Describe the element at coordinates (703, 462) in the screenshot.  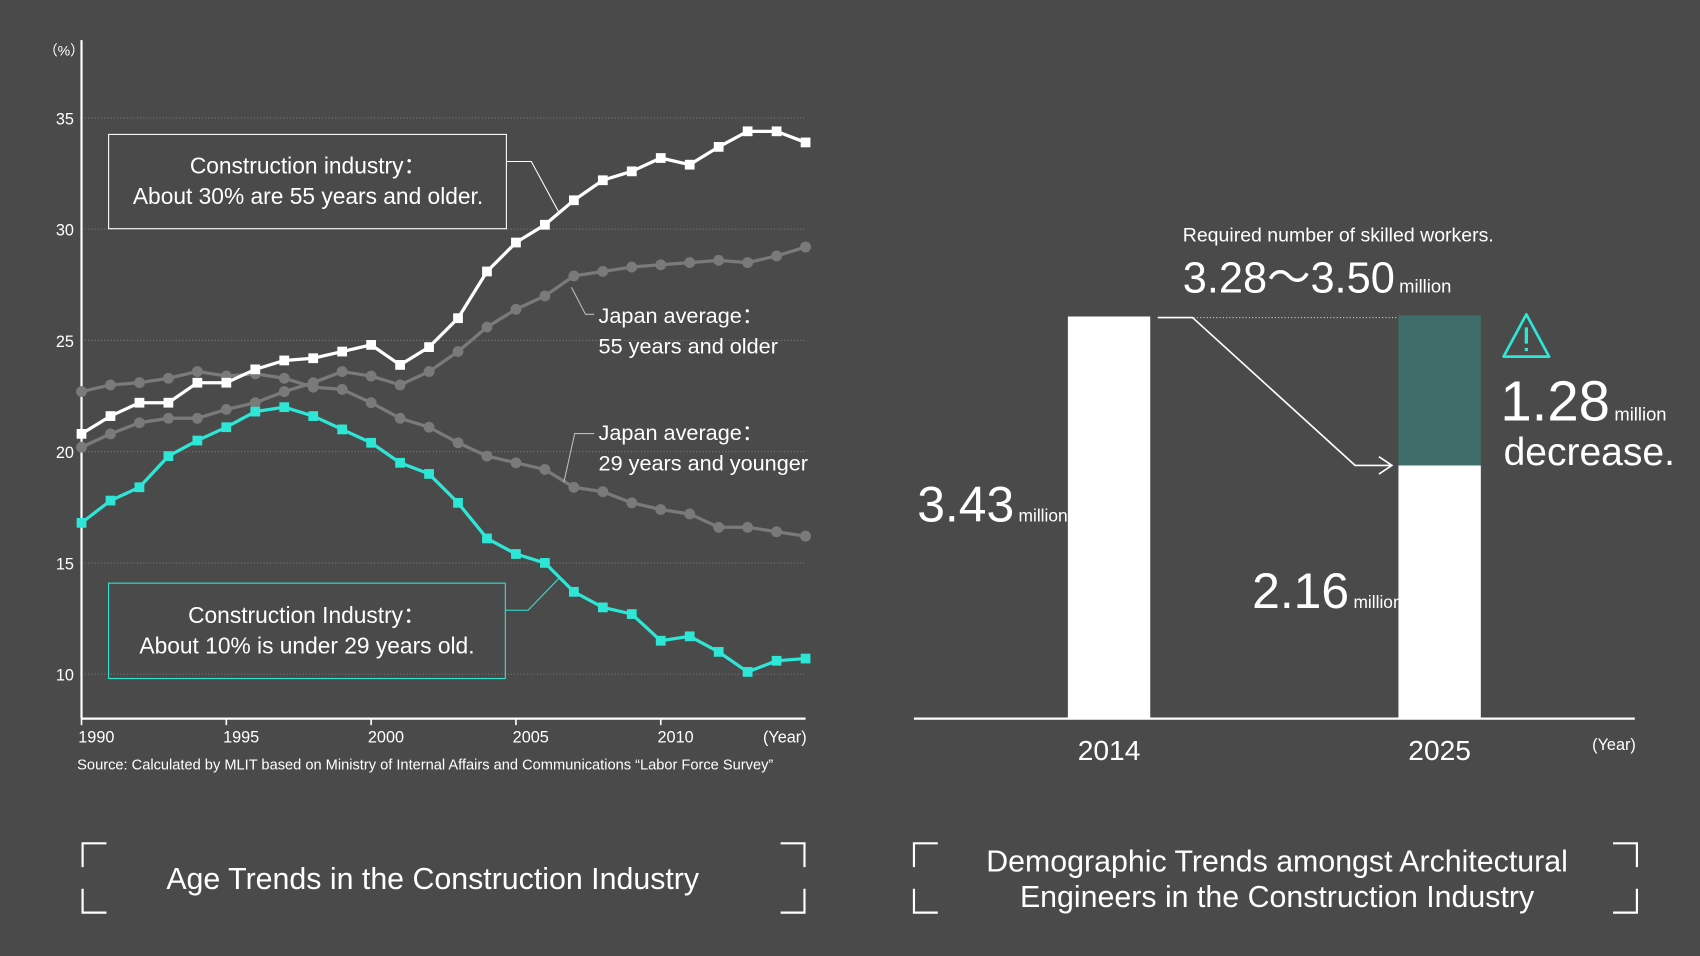
I see `series-label: 29 years and younger` at that location.